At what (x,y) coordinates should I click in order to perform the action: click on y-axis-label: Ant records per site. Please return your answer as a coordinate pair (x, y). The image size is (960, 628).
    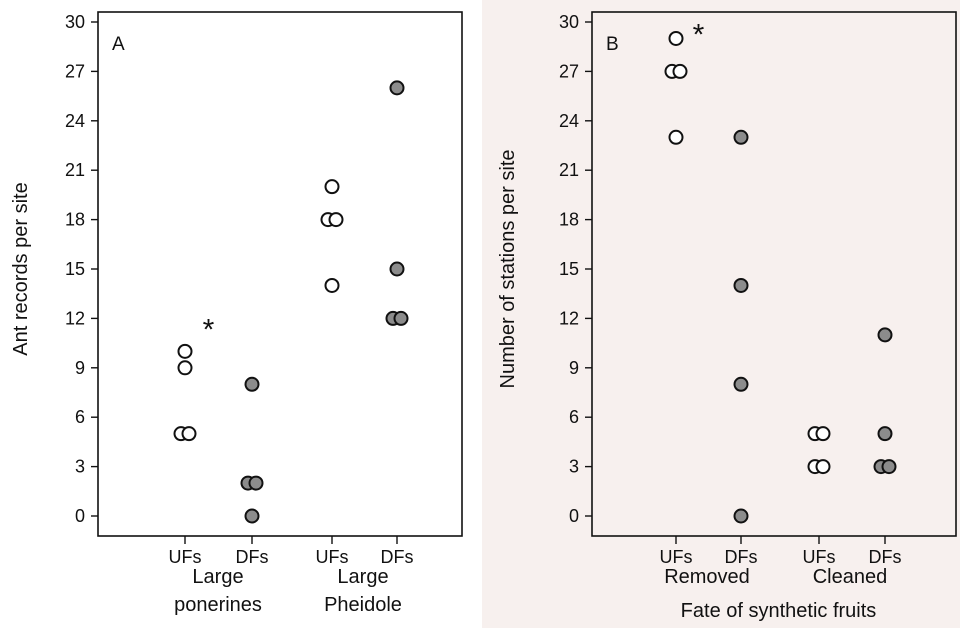
    Looking at the image, I should click on (21, 268).